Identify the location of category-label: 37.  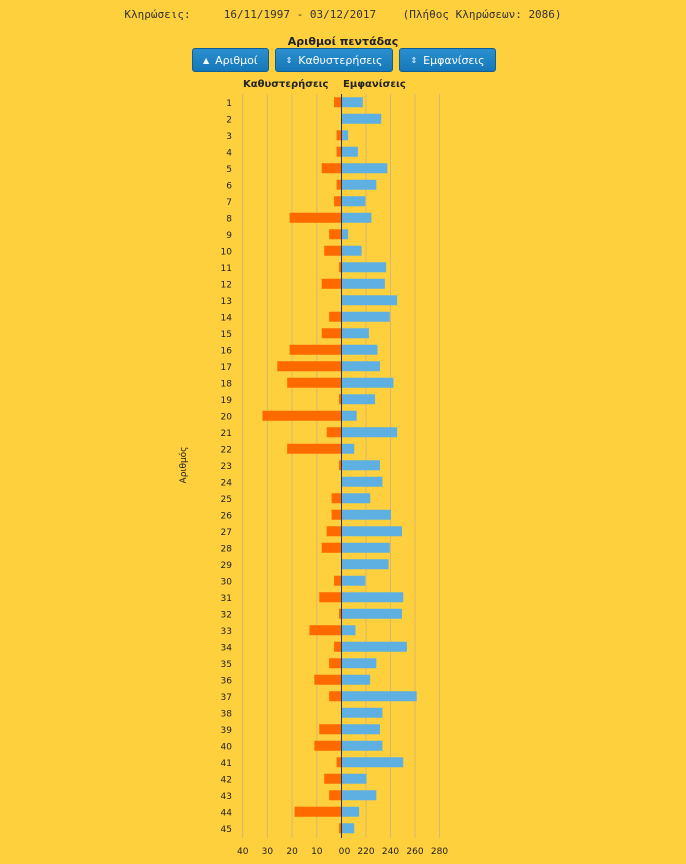
(226, 698).